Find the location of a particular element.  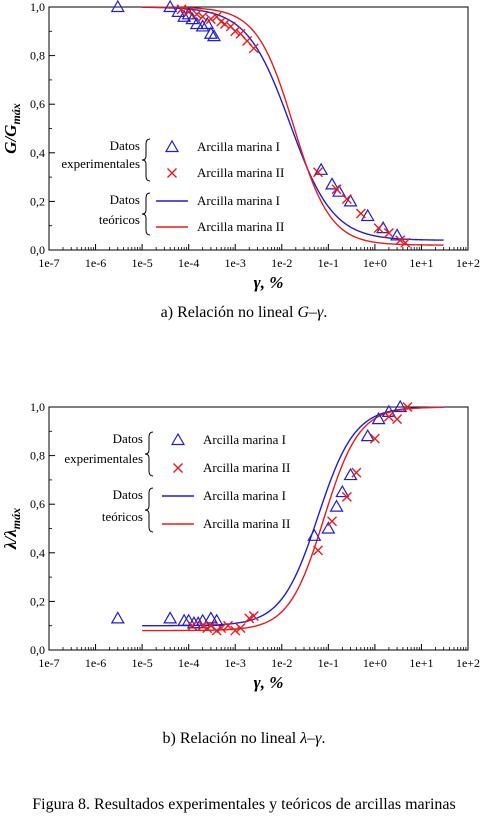

chart-a-y-tick-label: 0,2 is located at coordinates (37, 201).